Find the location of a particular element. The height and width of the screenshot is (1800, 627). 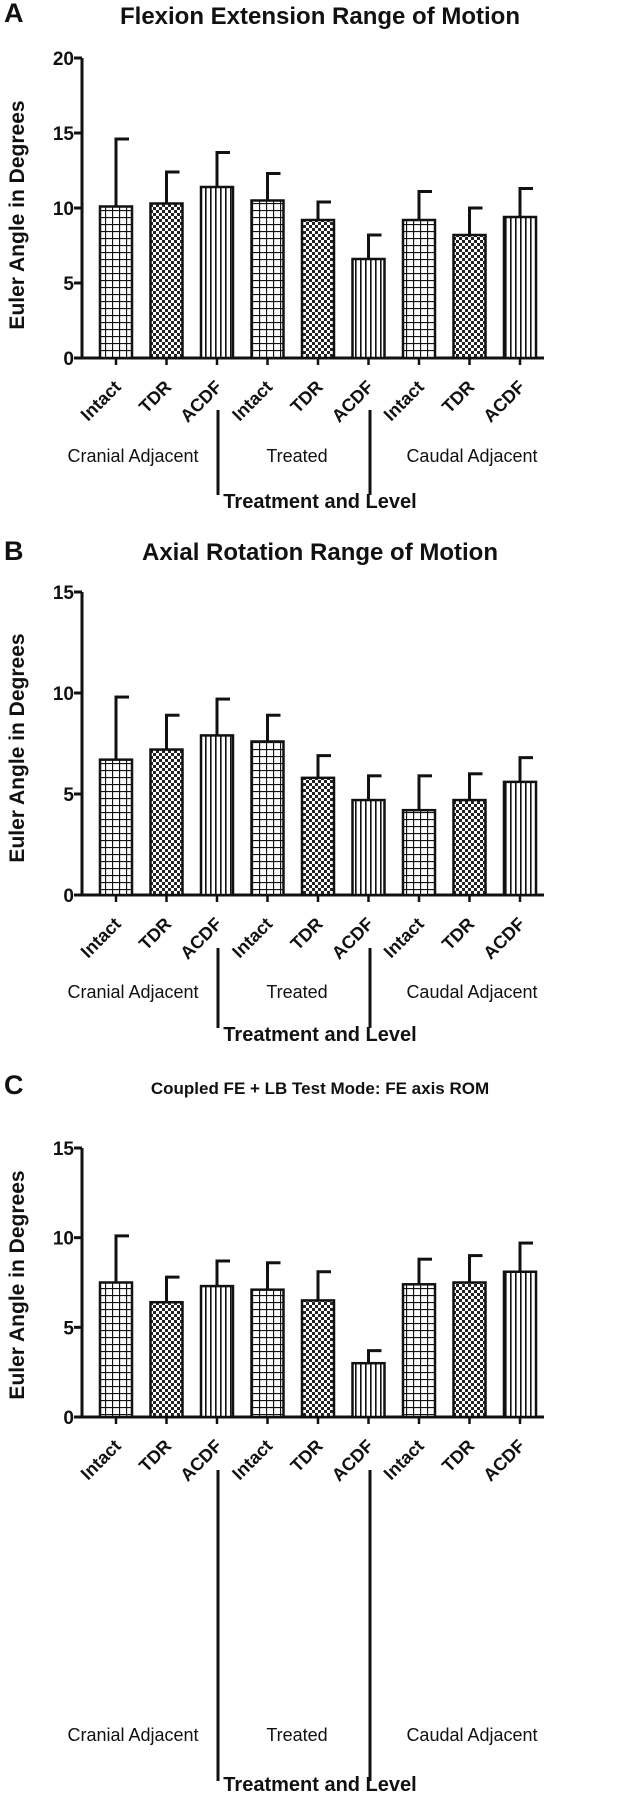

chart-title: Axial Rotation Range of Motion is located at coordinates (320, 552).